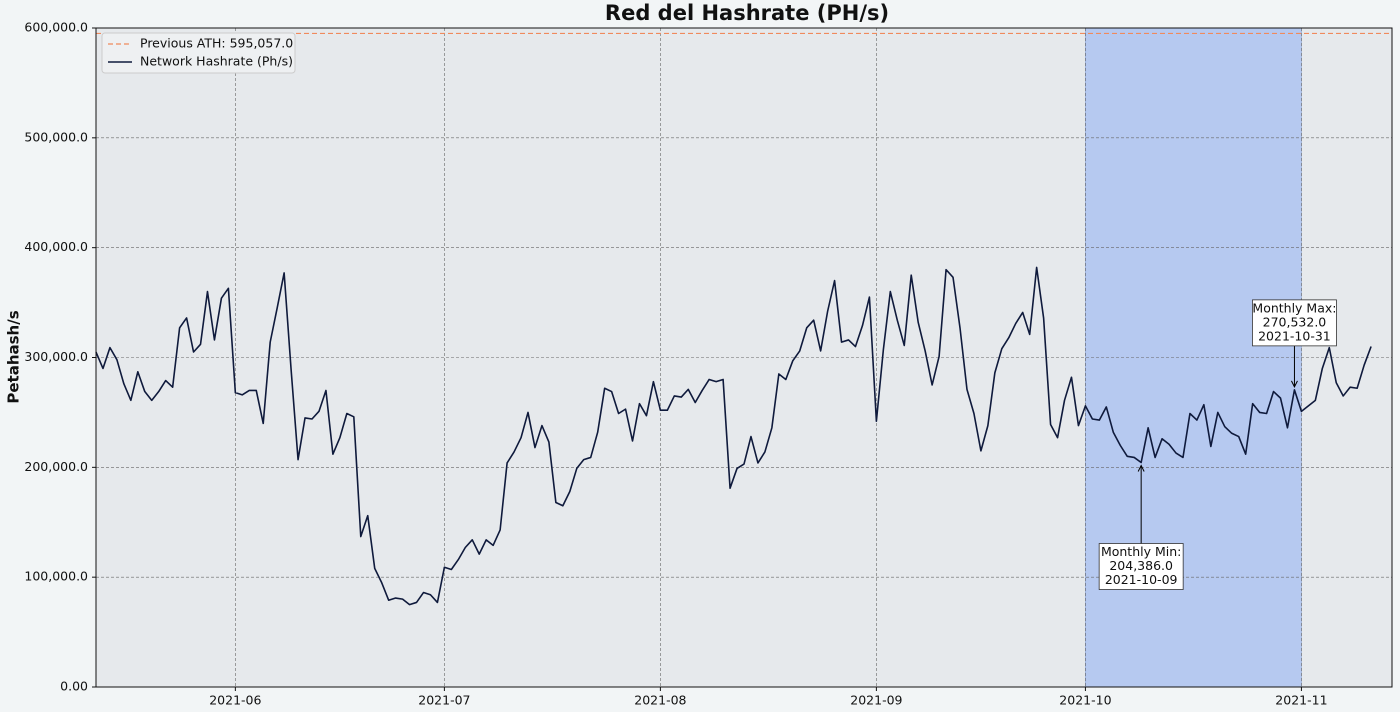  What do you see at coordinates (56, 136) in the screenshot?
I see `y-tick-label: 500,000.0` at bounding box center [56, 136].